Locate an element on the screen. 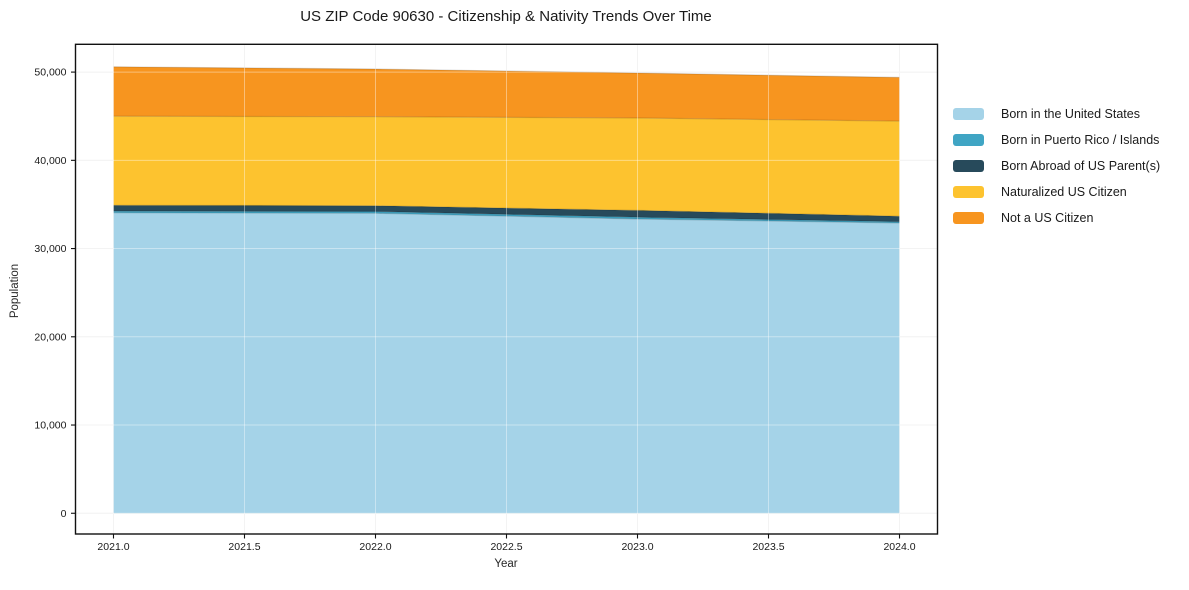 The height and width of the screenshot is (590, 1189). area-naturalized-us-citizen is located at coordinates (506, 166).